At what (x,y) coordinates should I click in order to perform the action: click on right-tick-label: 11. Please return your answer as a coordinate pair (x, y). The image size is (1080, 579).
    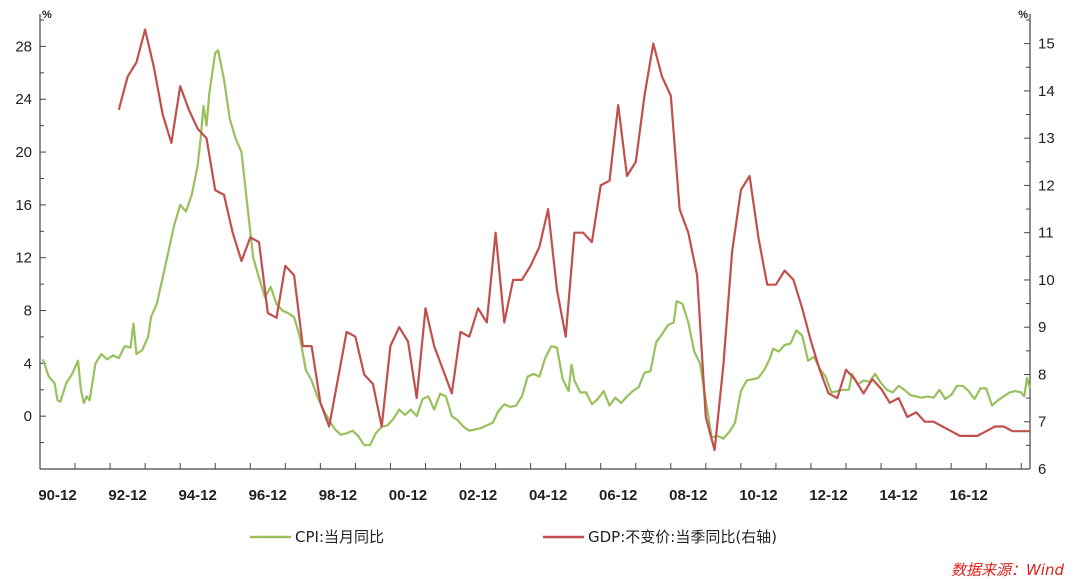
    Looking at the image, I should click on (1046, 233).